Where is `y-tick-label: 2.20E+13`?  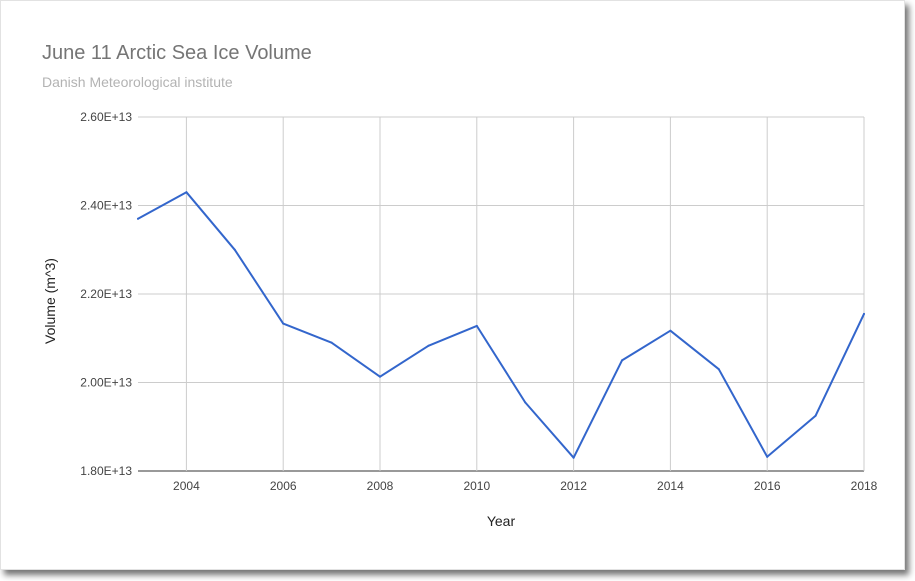
y-tick-label: 2.20E+13 is located at coordinates (106, 294).